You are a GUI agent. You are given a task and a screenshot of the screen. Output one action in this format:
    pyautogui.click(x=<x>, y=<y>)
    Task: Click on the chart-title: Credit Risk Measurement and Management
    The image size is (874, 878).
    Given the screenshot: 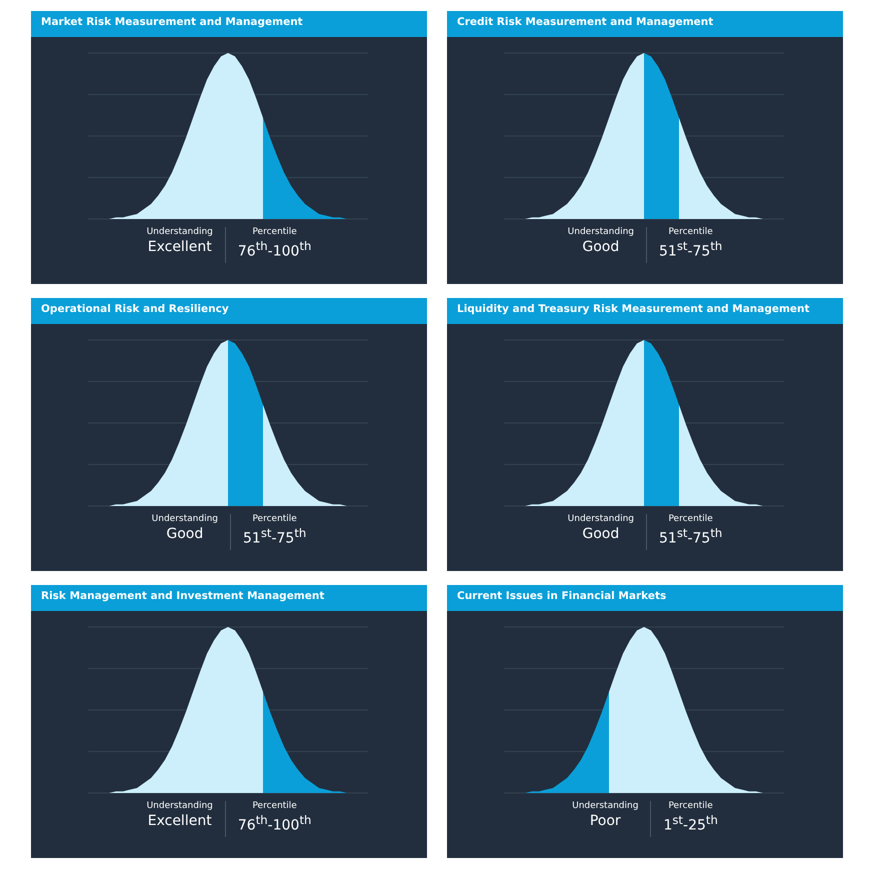 What is the action you would take?
    pyautogui.click(x=645, y=24)
    